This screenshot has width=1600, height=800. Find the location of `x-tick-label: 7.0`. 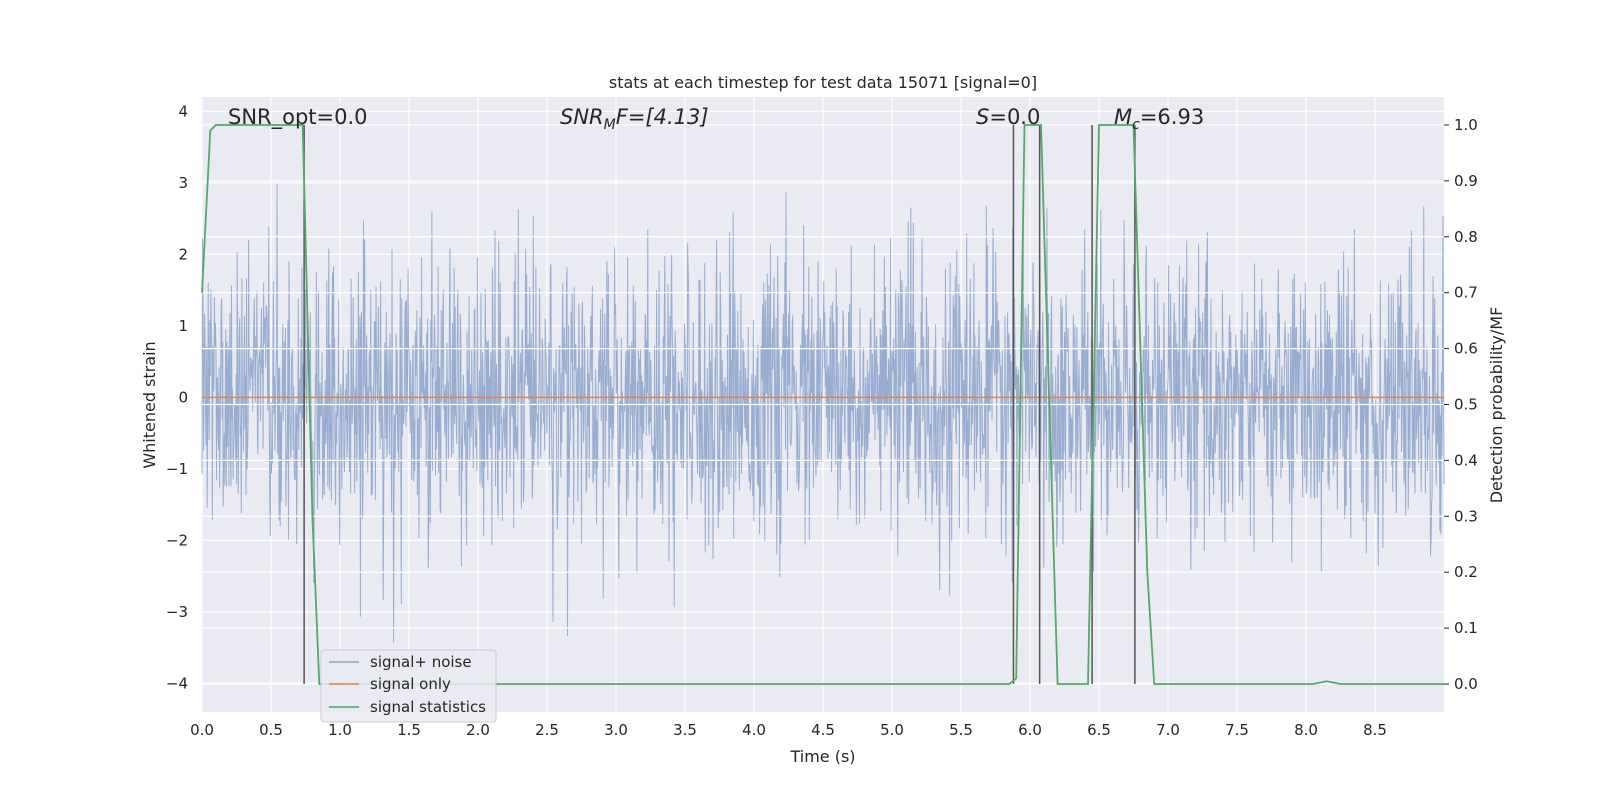

x-tick-label: 7.0 is located at coordinates (1168, 730).